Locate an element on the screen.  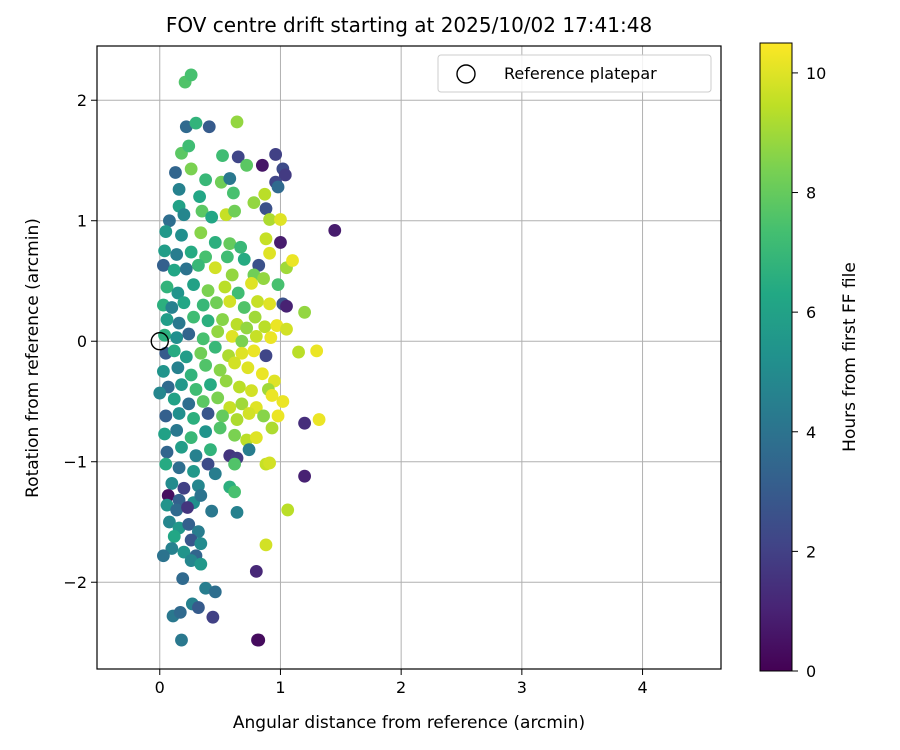
x-tick-label: 3 is located at coordinates (522, 687).